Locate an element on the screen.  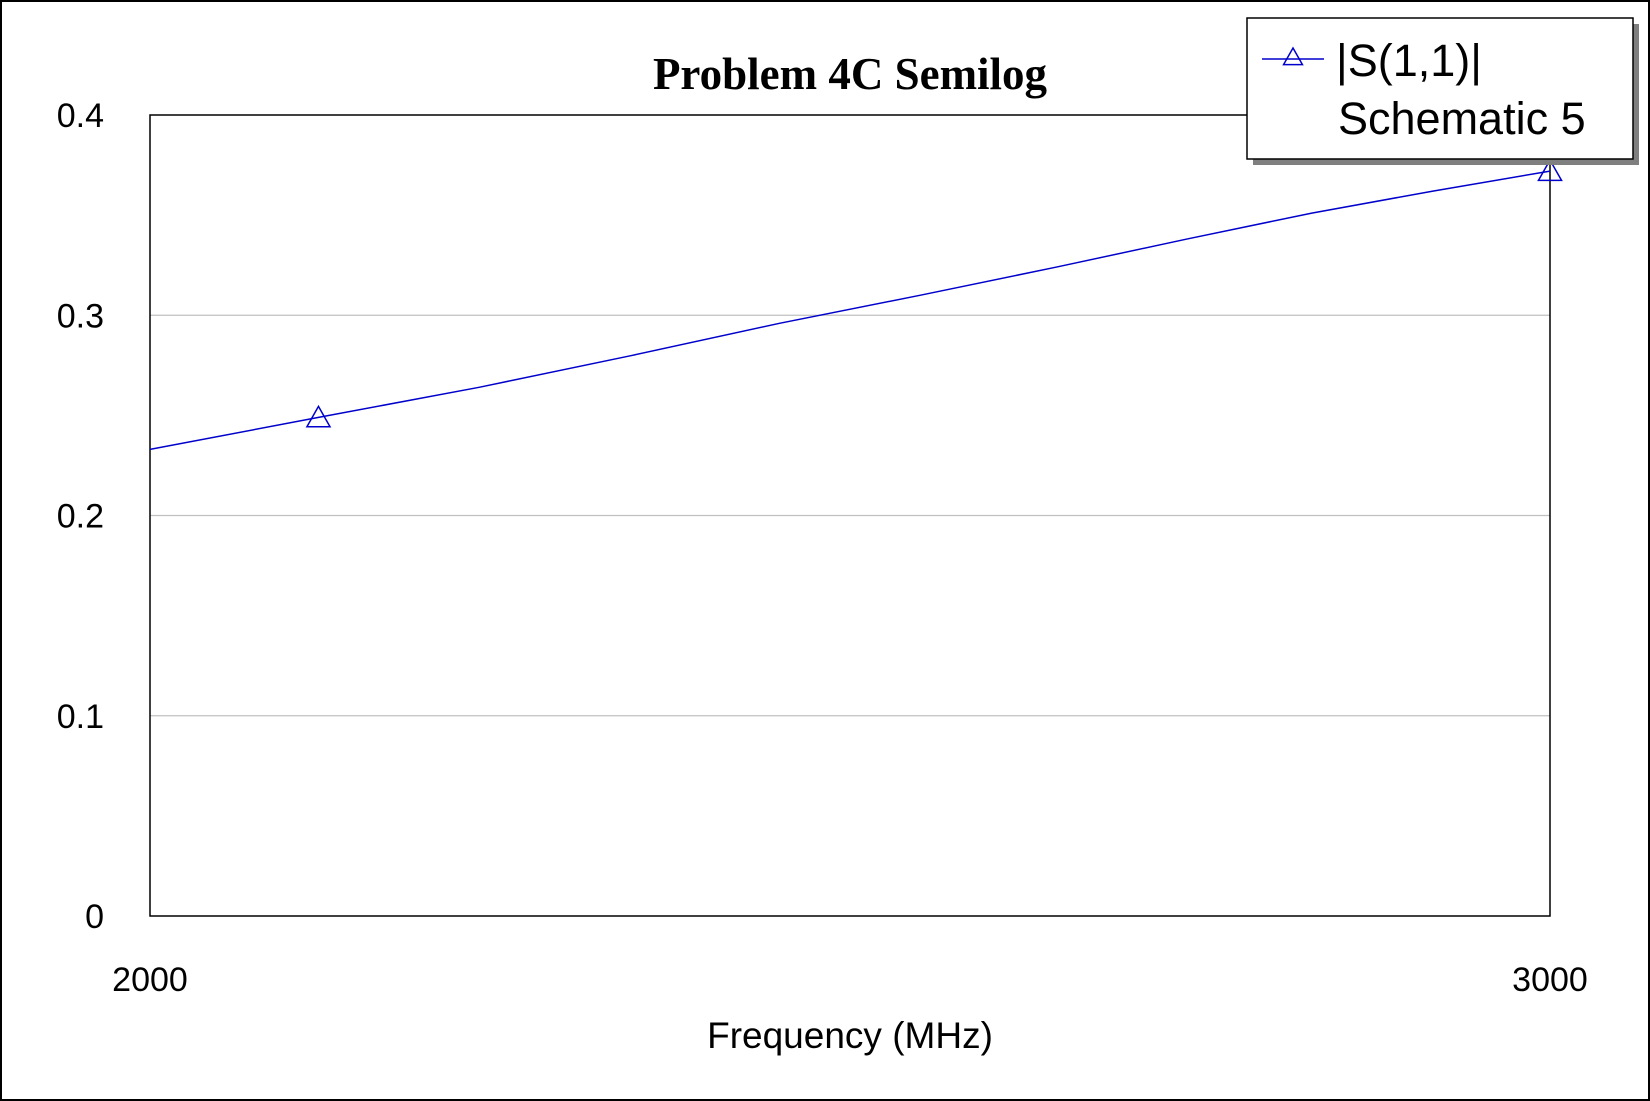
legend: |S(1,1)| Schematic 5 is located at coordinates (1442, 91).